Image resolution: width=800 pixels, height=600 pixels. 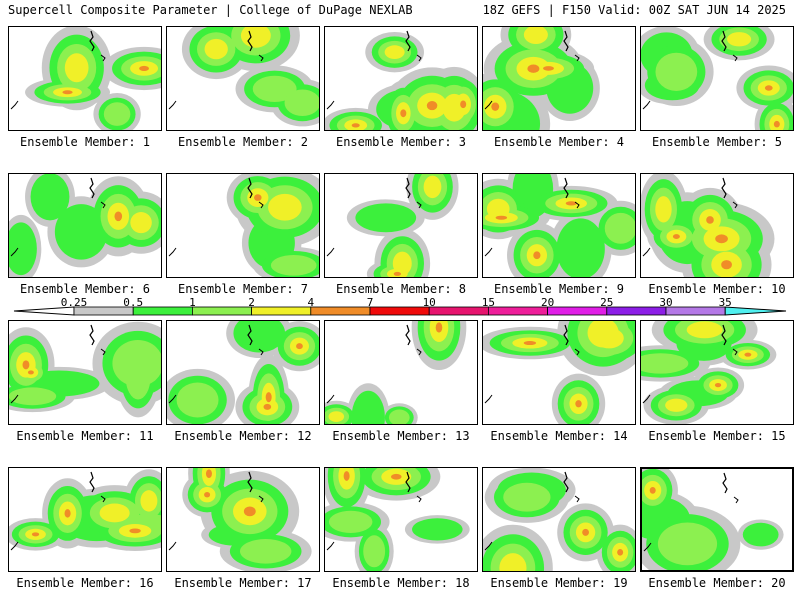 What do you see at coordinates (665, 303) in the screenshot?
I see `legend-tick-label: 30` at bounding box center [665, 303].